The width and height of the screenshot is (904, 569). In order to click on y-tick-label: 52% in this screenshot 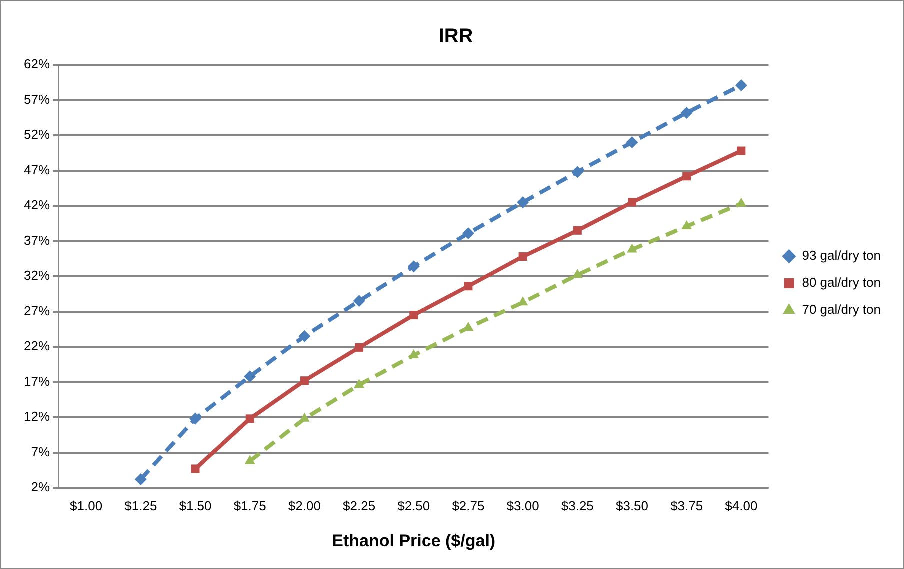, I will do `click(37, 134)`.